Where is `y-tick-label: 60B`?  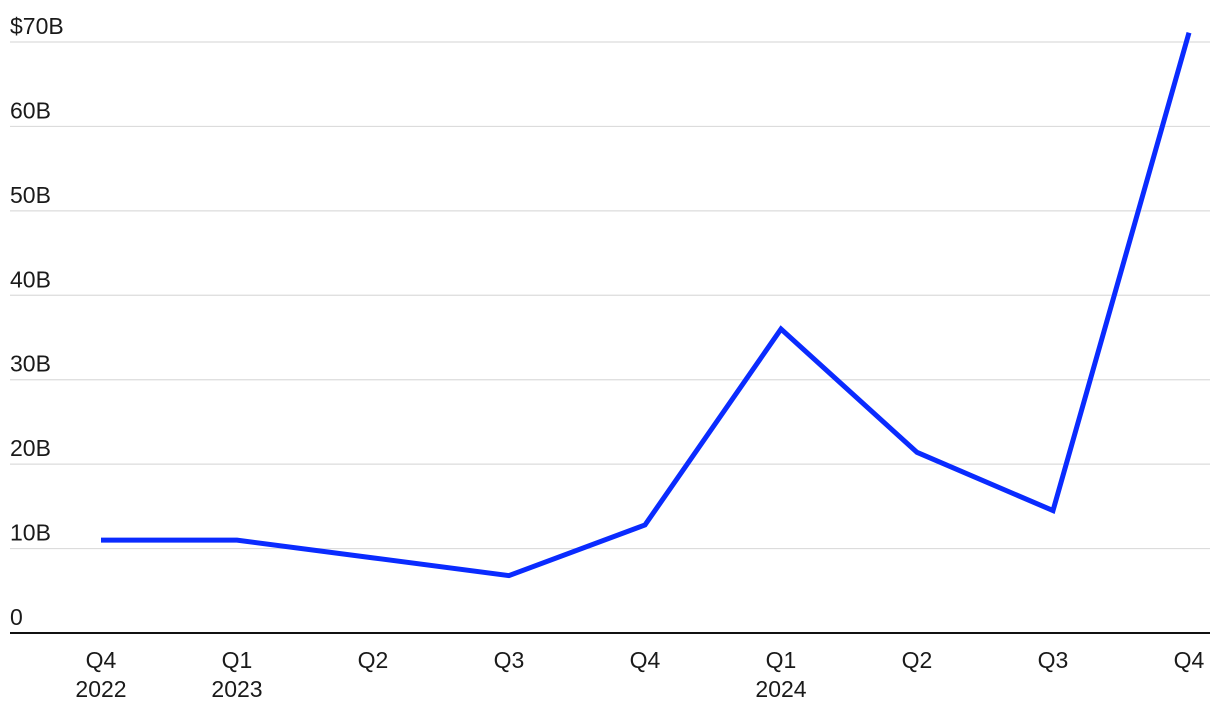 y-tick-label: 60B is located at coordinates (30, 110).